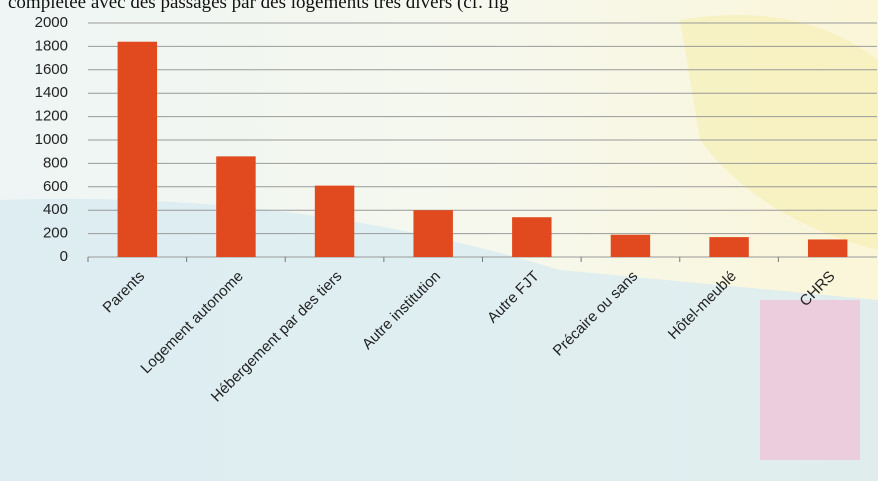 The width and height of the screenshot is (878, 481). I want to click on background-shape, so click(779, 132).